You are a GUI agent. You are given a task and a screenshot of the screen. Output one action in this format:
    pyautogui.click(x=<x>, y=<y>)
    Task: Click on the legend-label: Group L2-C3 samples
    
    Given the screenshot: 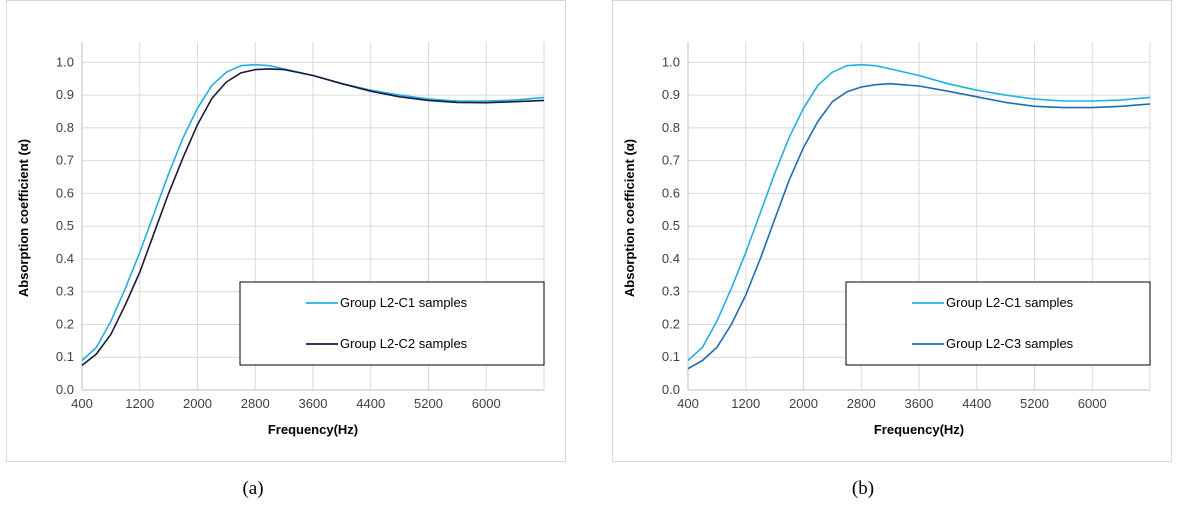 What is the action you would take?
    pyautogui.click(x=1010, y=343)
    